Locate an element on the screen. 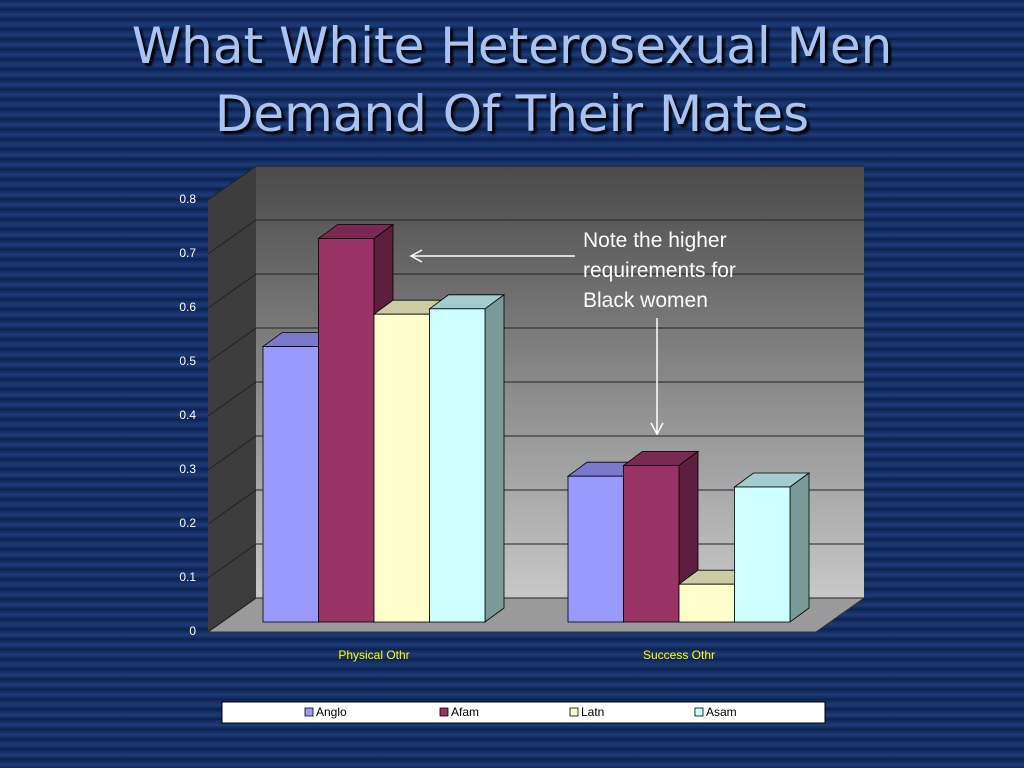 This screenshot has width=1024, height=768. y-tick-label: 0.1 is located at coordinates (187, 577).